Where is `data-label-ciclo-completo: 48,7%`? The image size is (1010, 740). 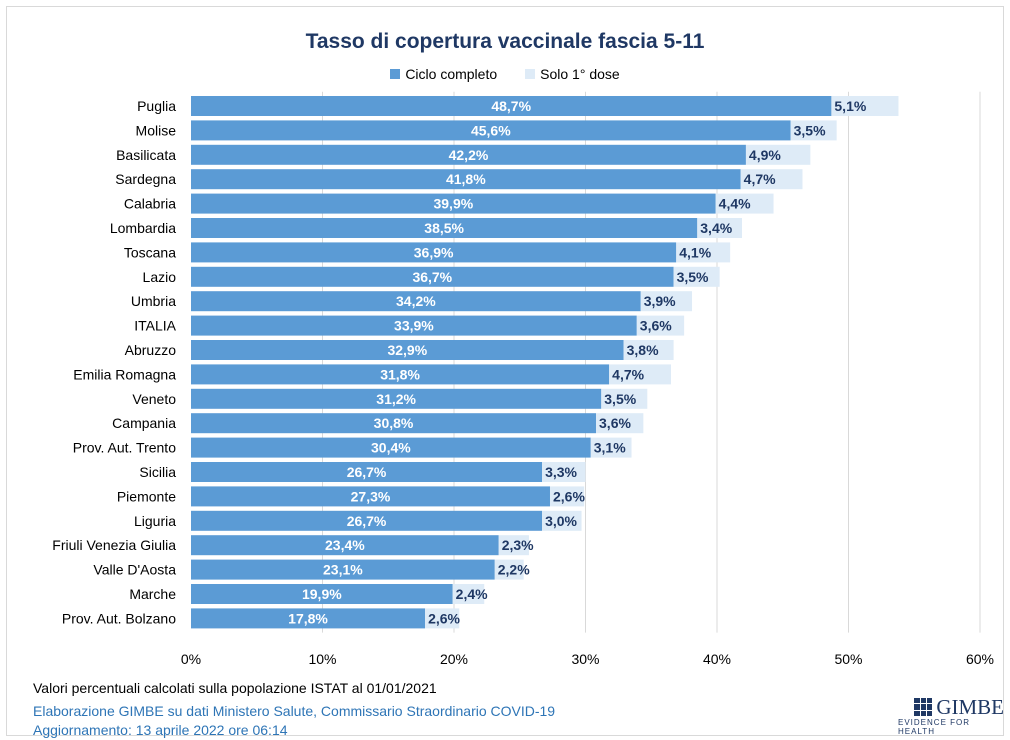 data-label-ciclo-completo: 48,7% is located at coordinates (511, 106).